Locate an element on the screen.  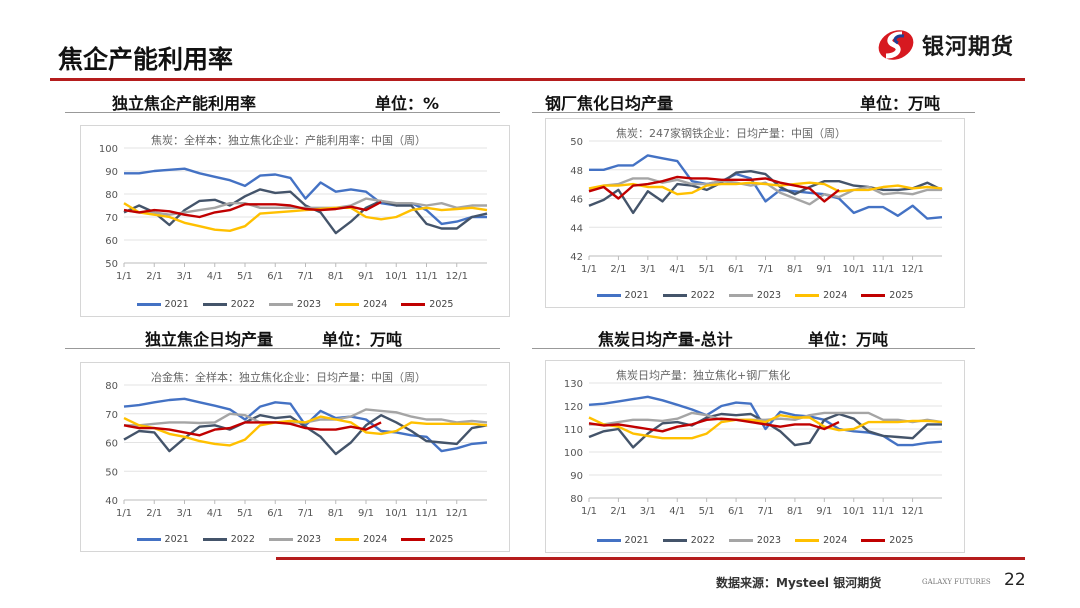
y-tick-label: 60 is located at coordinates (111, 241).